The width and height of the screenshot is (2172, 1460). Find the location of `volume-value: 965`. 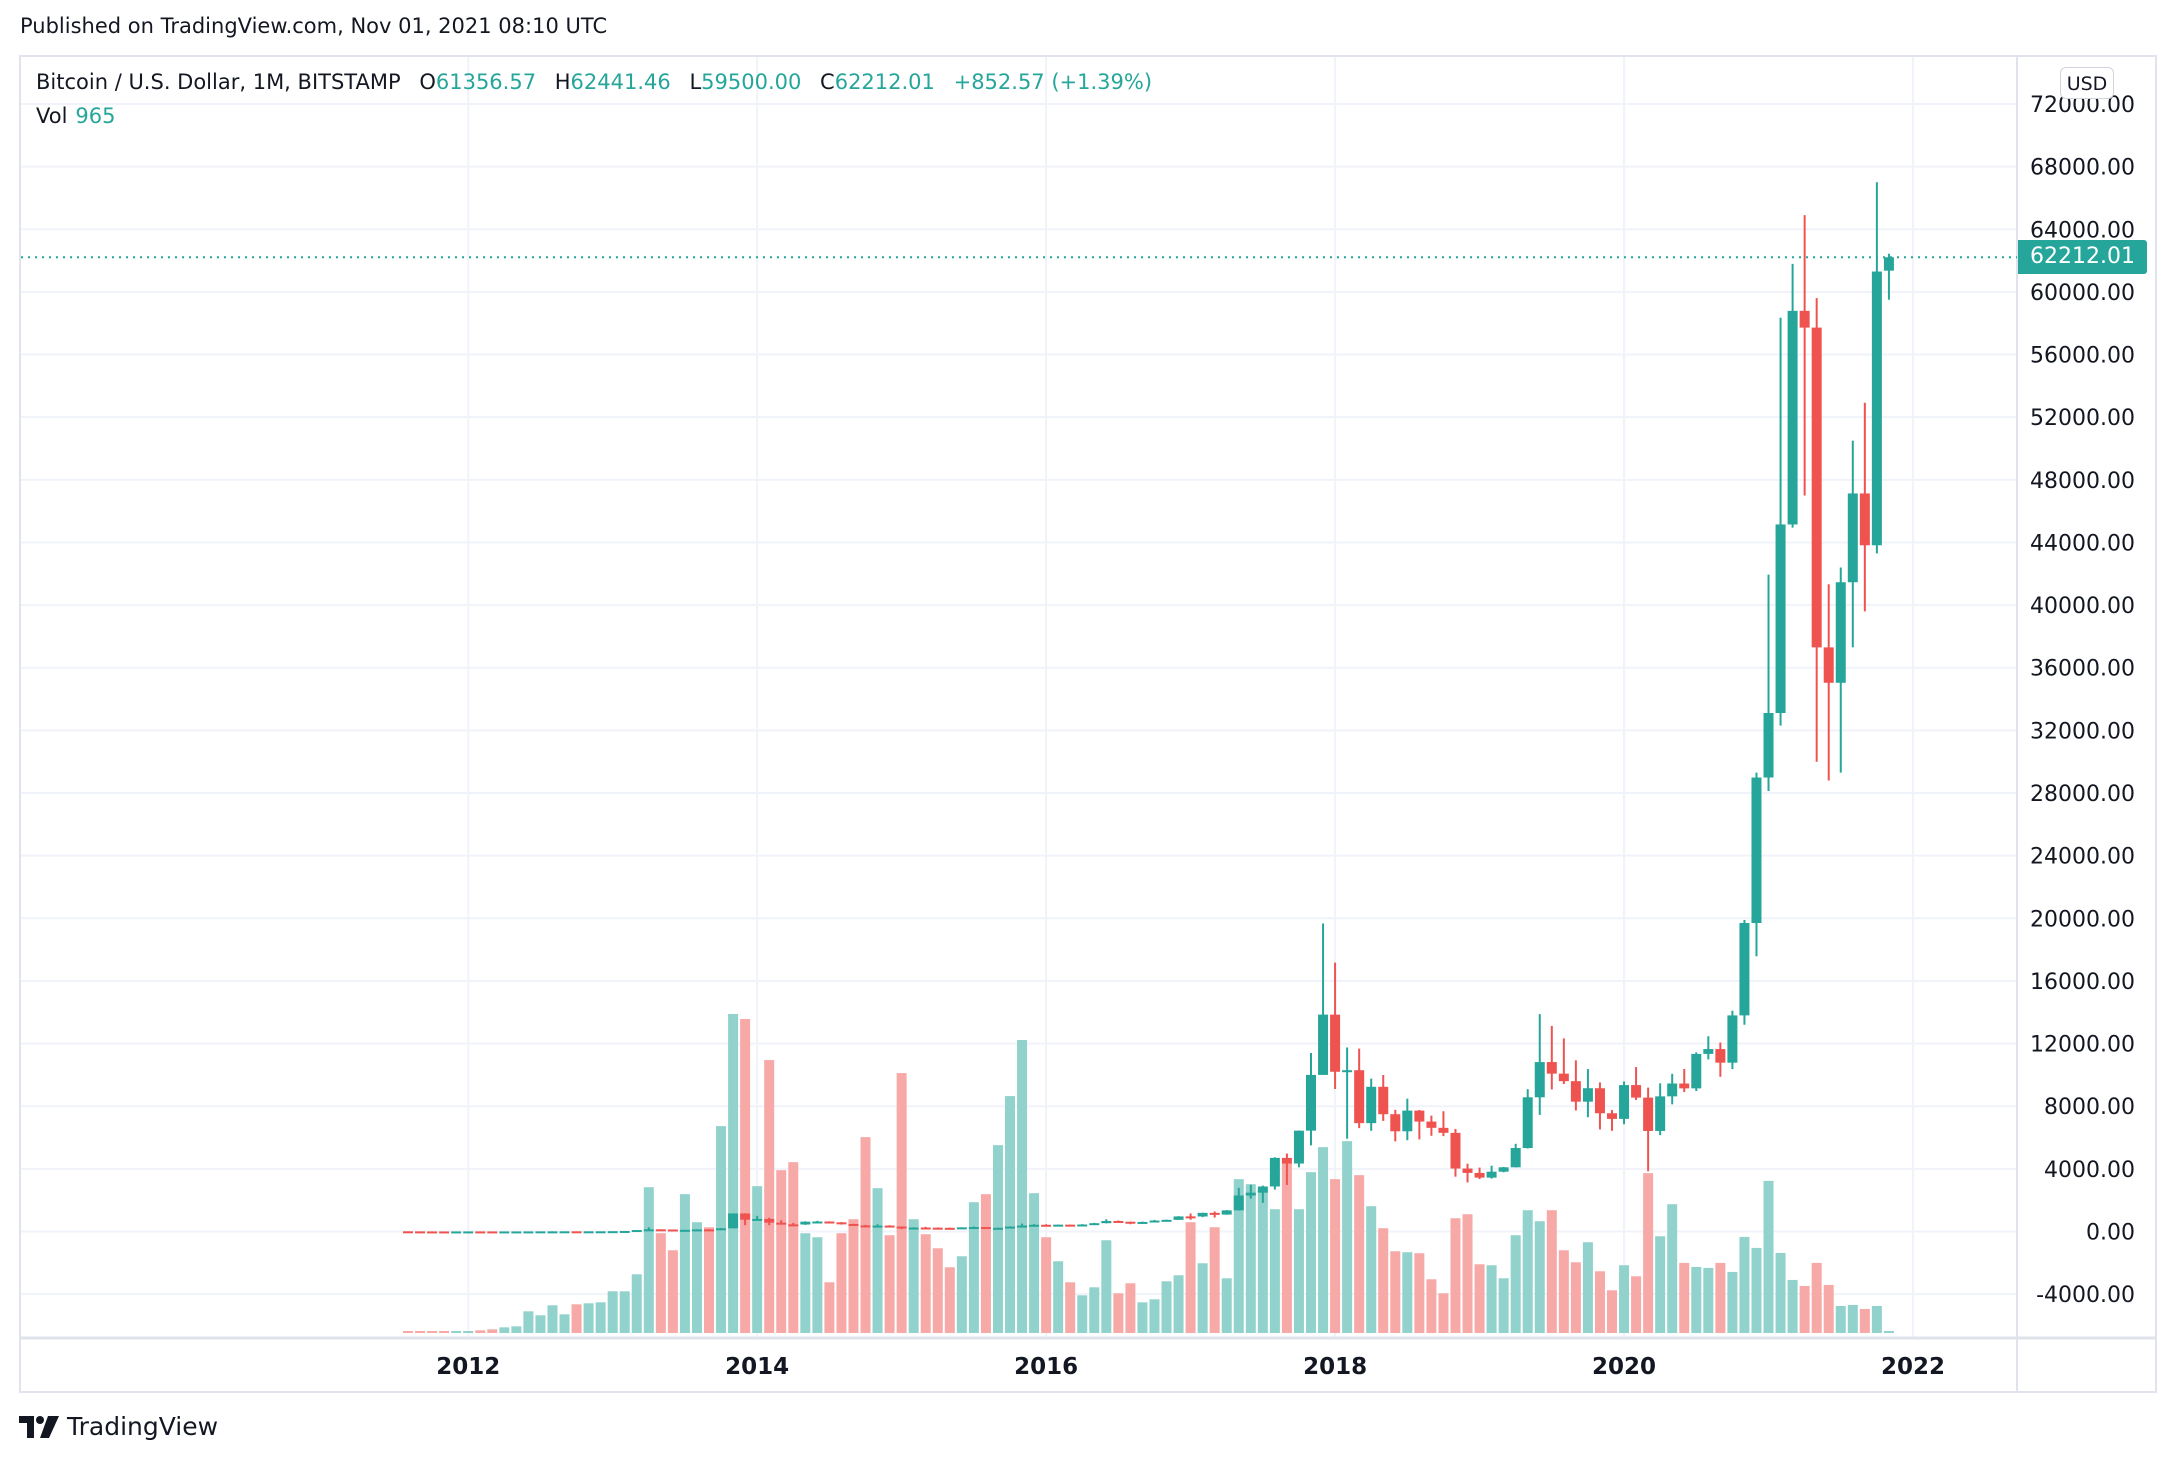

volume-value: 965 is located at coordinates (95, 116).